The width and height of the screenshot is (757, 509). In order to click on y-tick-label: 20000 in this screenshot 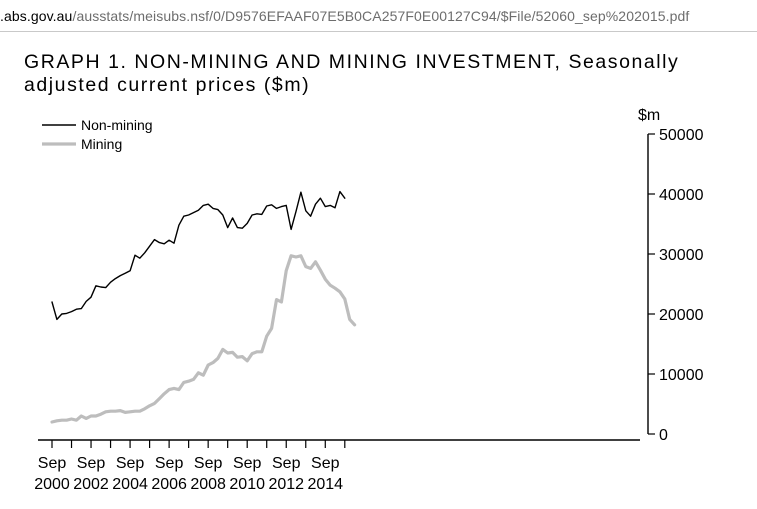, I will do `click(681, 315)`.